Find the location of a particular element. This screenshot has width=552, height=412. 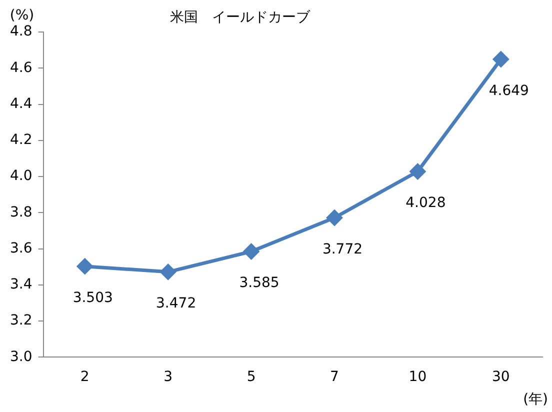

chart-title: 米国 イールドカーブ is located at coordinates (240, 18).